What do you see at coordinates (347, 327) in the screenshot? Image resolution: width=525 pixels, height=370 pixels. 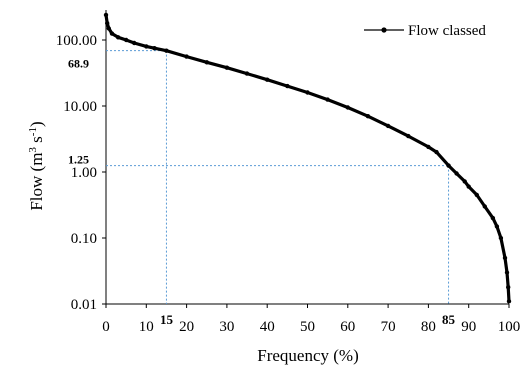 I see `x-tick-label: 60` at bounding box center [347, 327].